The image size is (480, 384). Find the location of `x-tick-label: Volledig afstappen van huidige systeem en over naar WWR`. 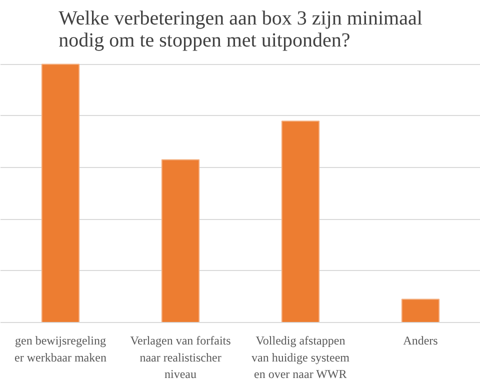

x-tick-label: Volledig afstappen van huidige systeem en over naar WWR is located at coordinates (301, 358).